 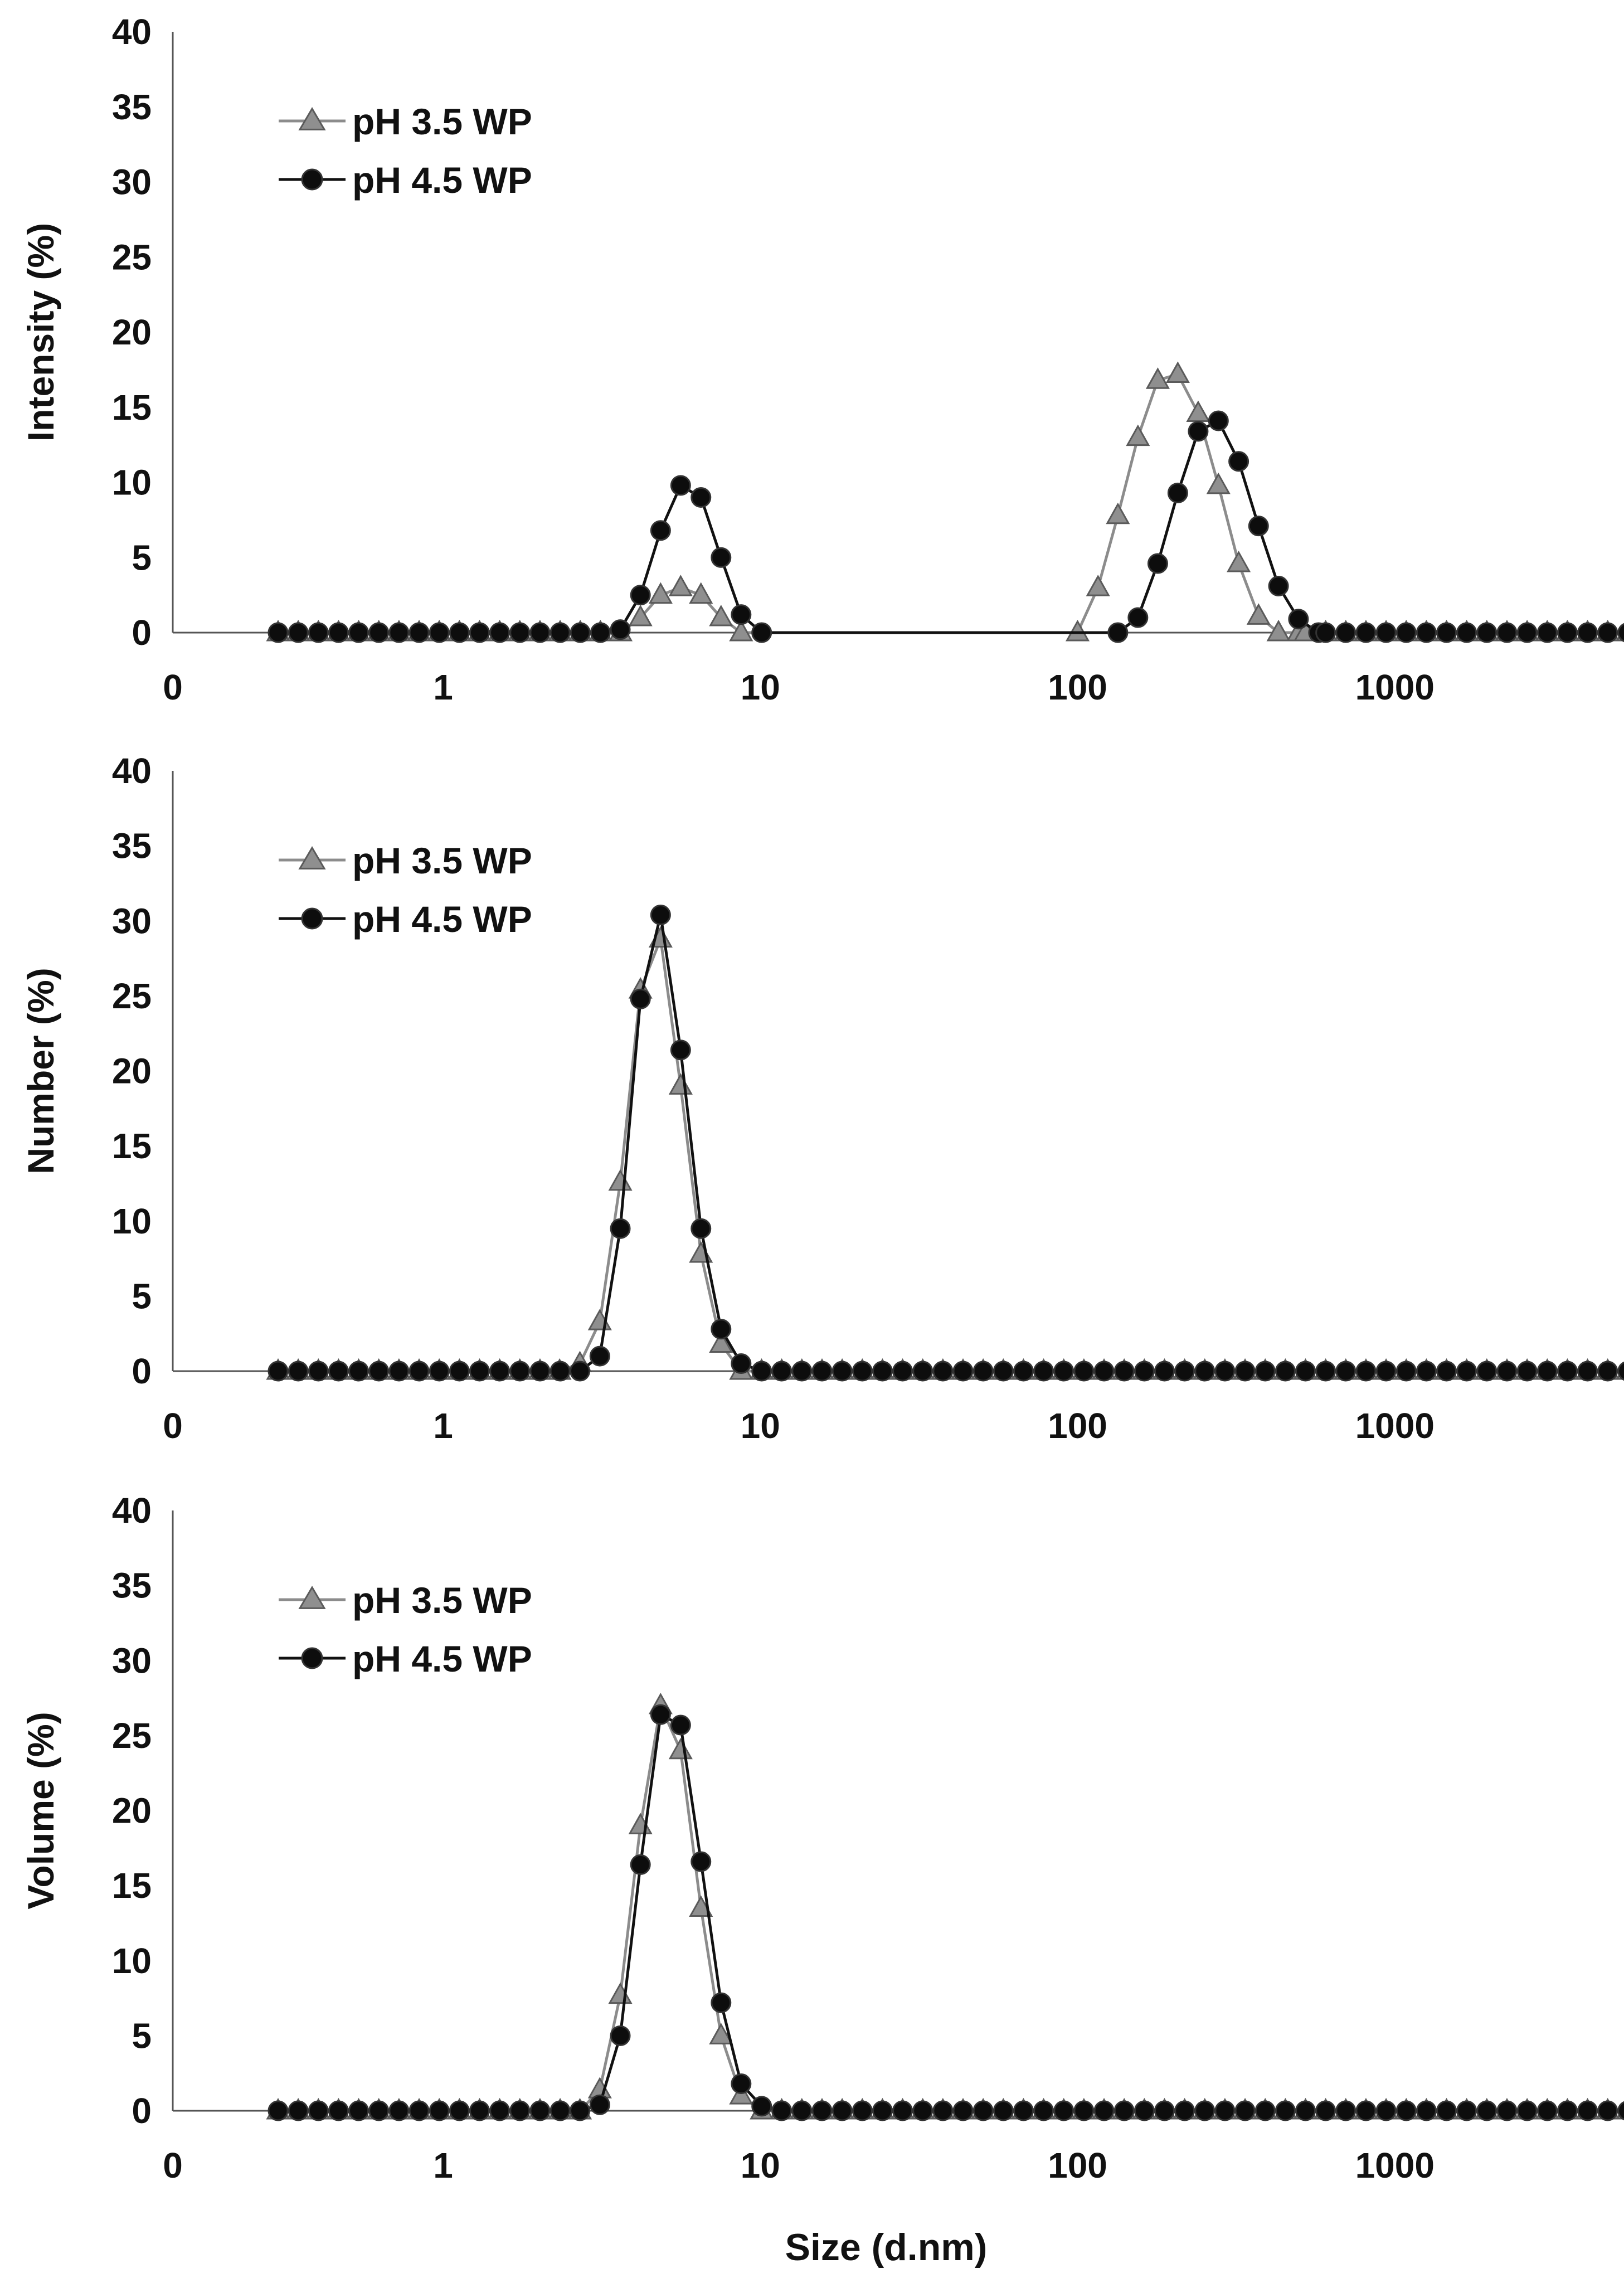 I want to click on y-tick-label: 30, so click(x=132, y=182).